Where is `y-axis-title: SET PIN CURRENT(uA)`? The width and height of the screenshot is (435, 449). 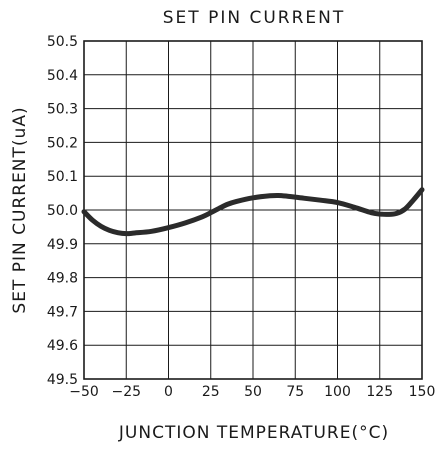 y-axis-title: SET PIN CURRENT(uA) is located at coordinates (20, 209).